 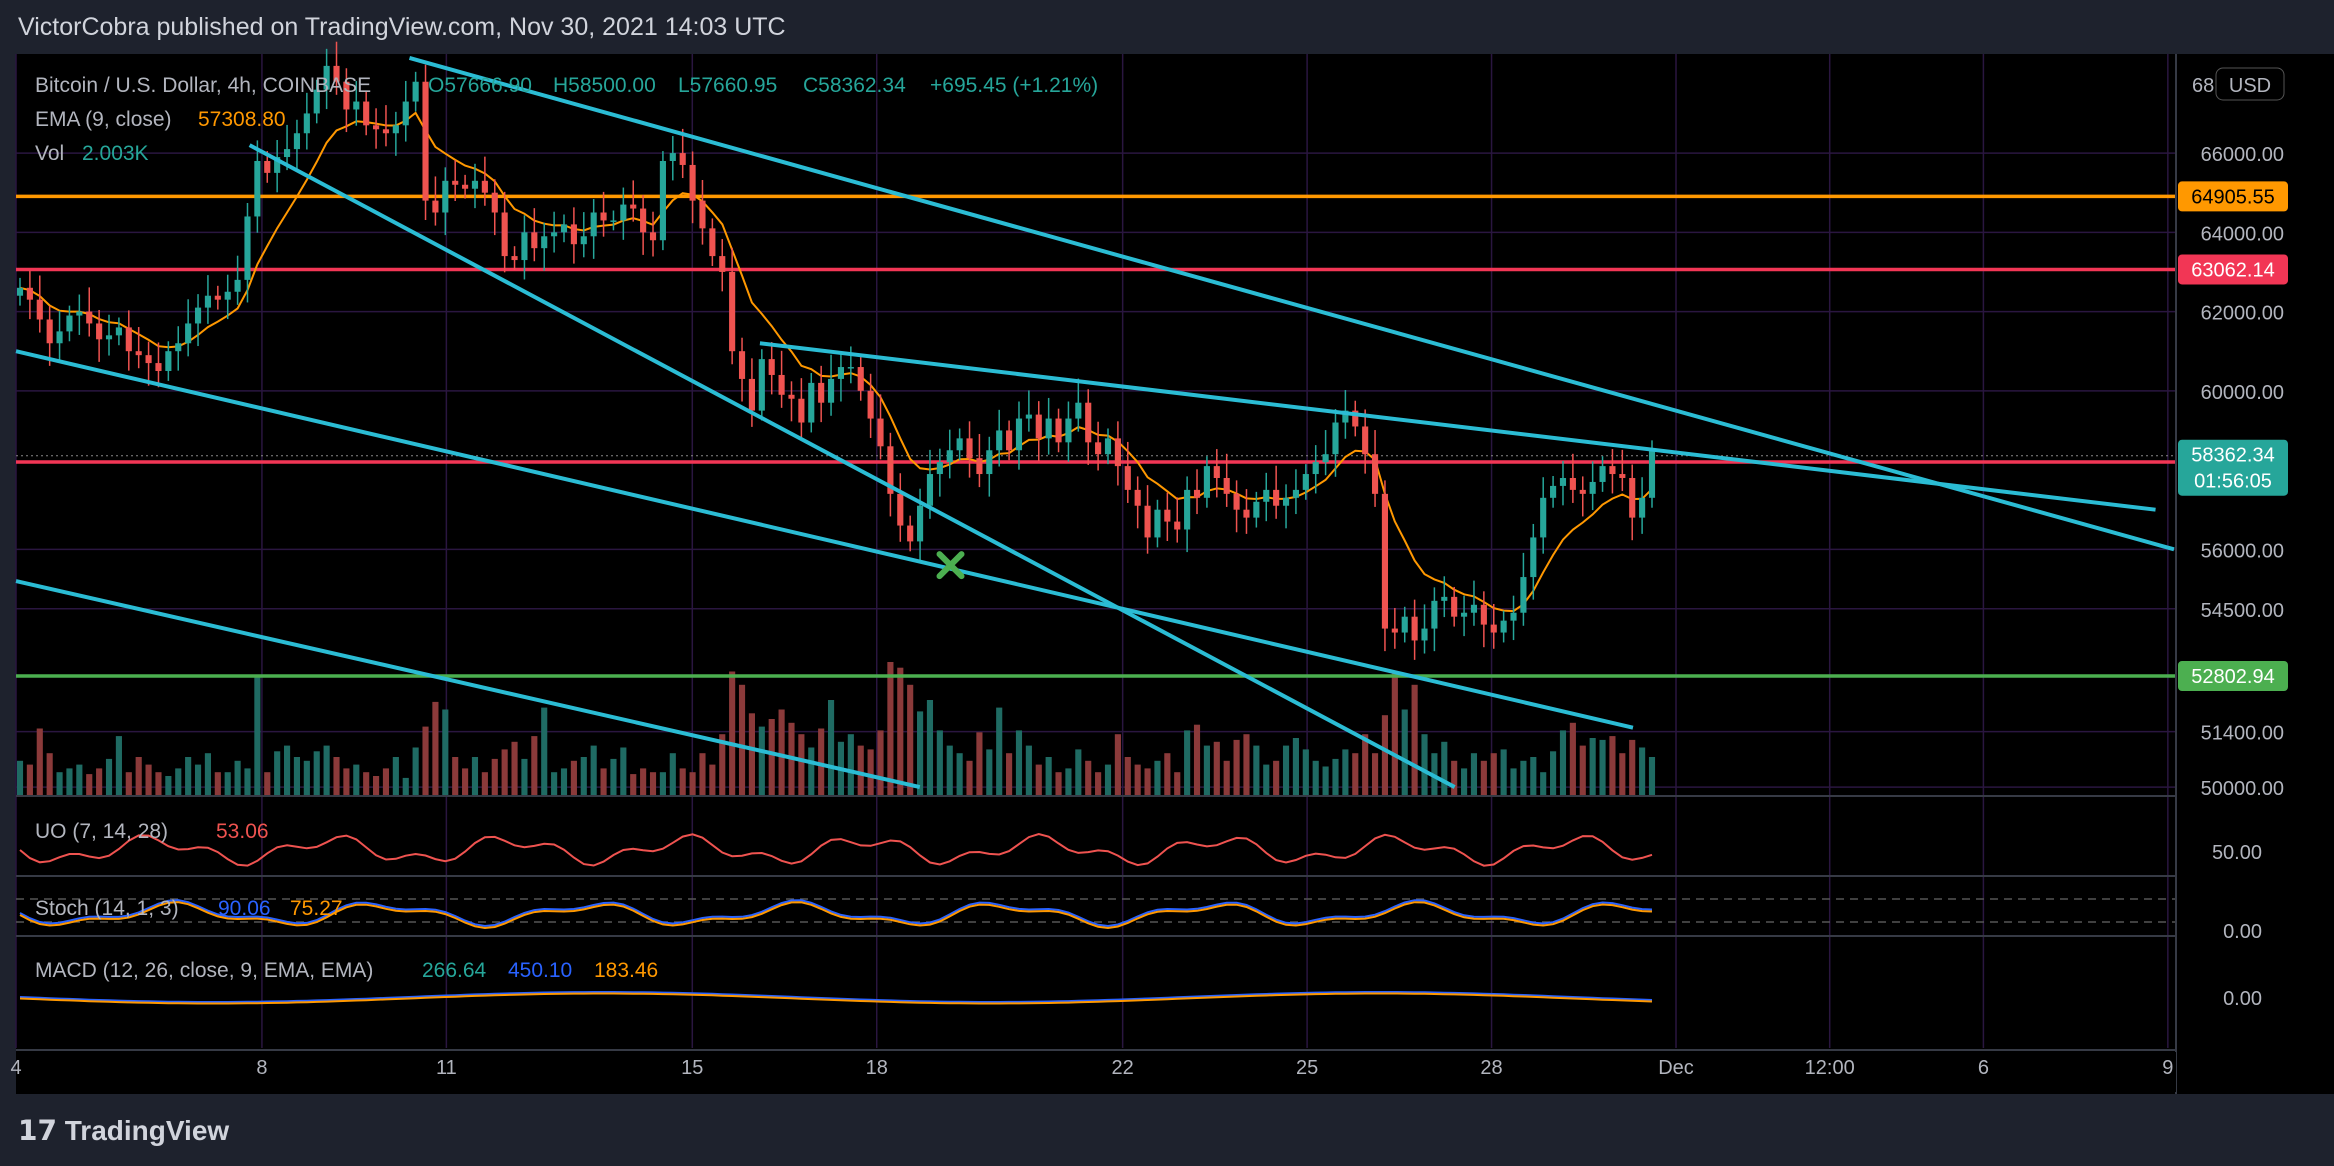 I want to click on time-tick-4: 18, so click(x=877, y=1068).